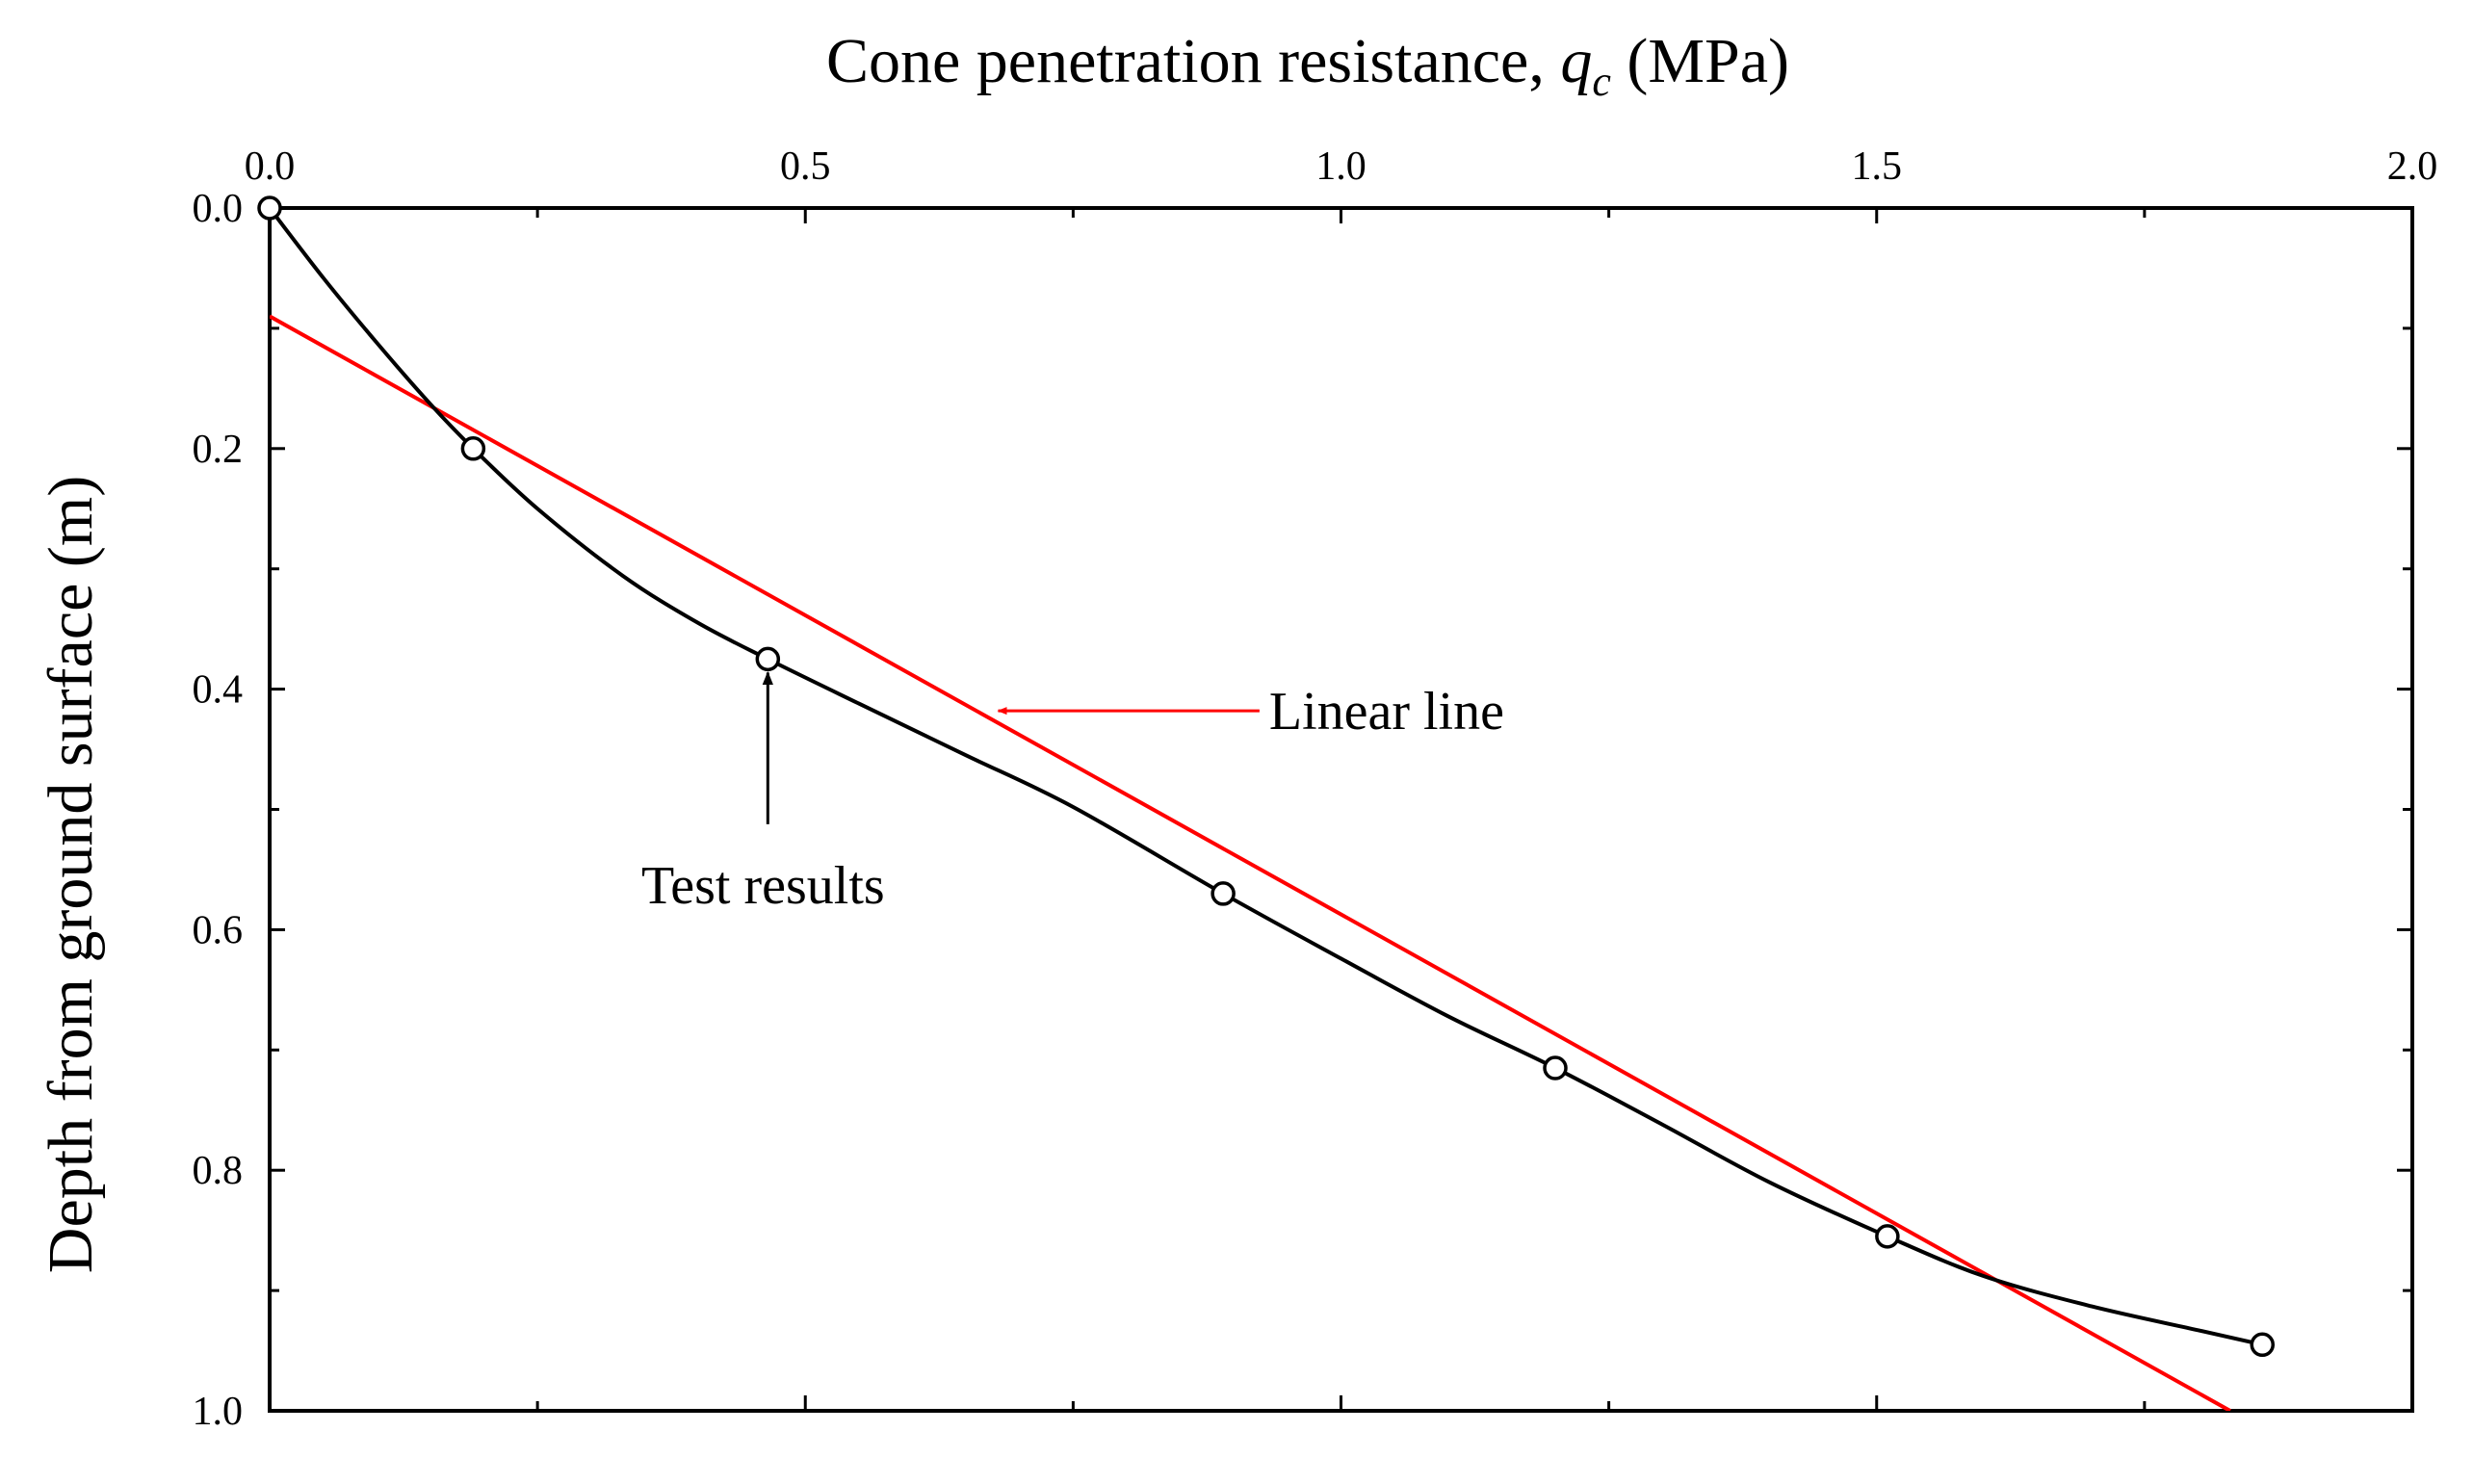 This screenshot has width=2473, height=1484. Describe the element at coordinates (218, 1171) in the screenshot. I see `y-tick-label: 0.8` at that location.